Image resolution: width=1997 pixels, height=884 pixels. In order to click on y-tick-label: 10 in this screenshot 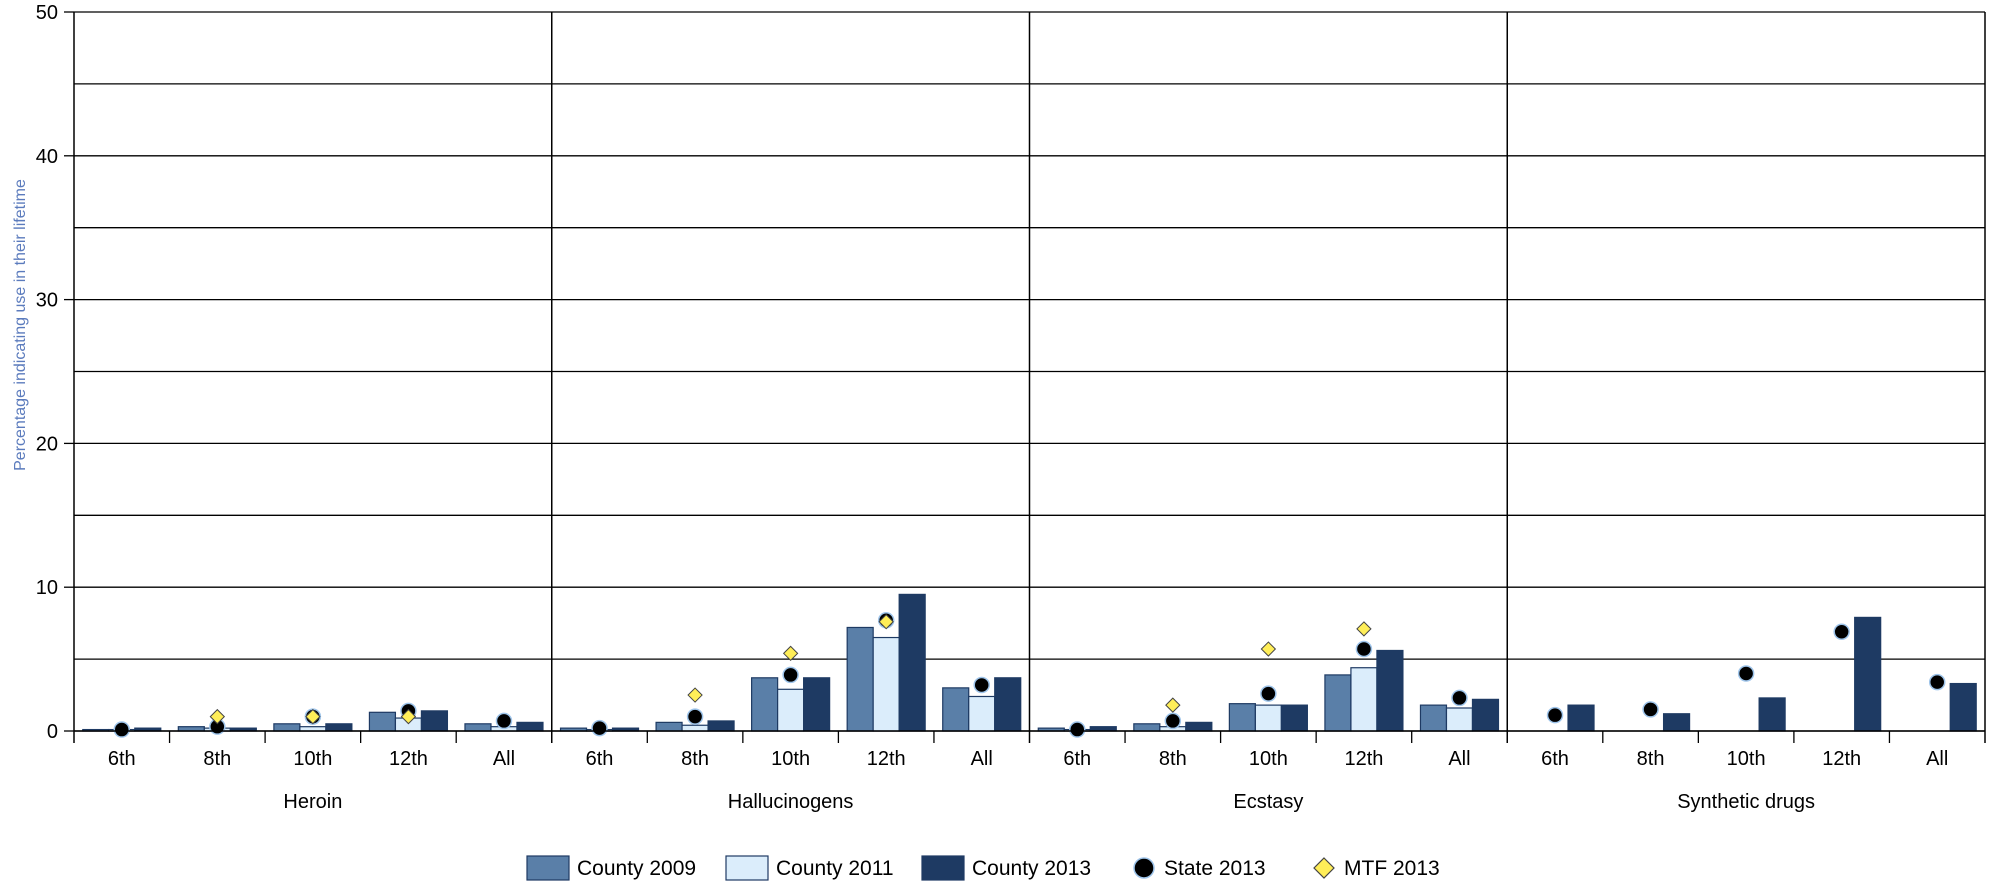, I will do `click(47, 588)`.